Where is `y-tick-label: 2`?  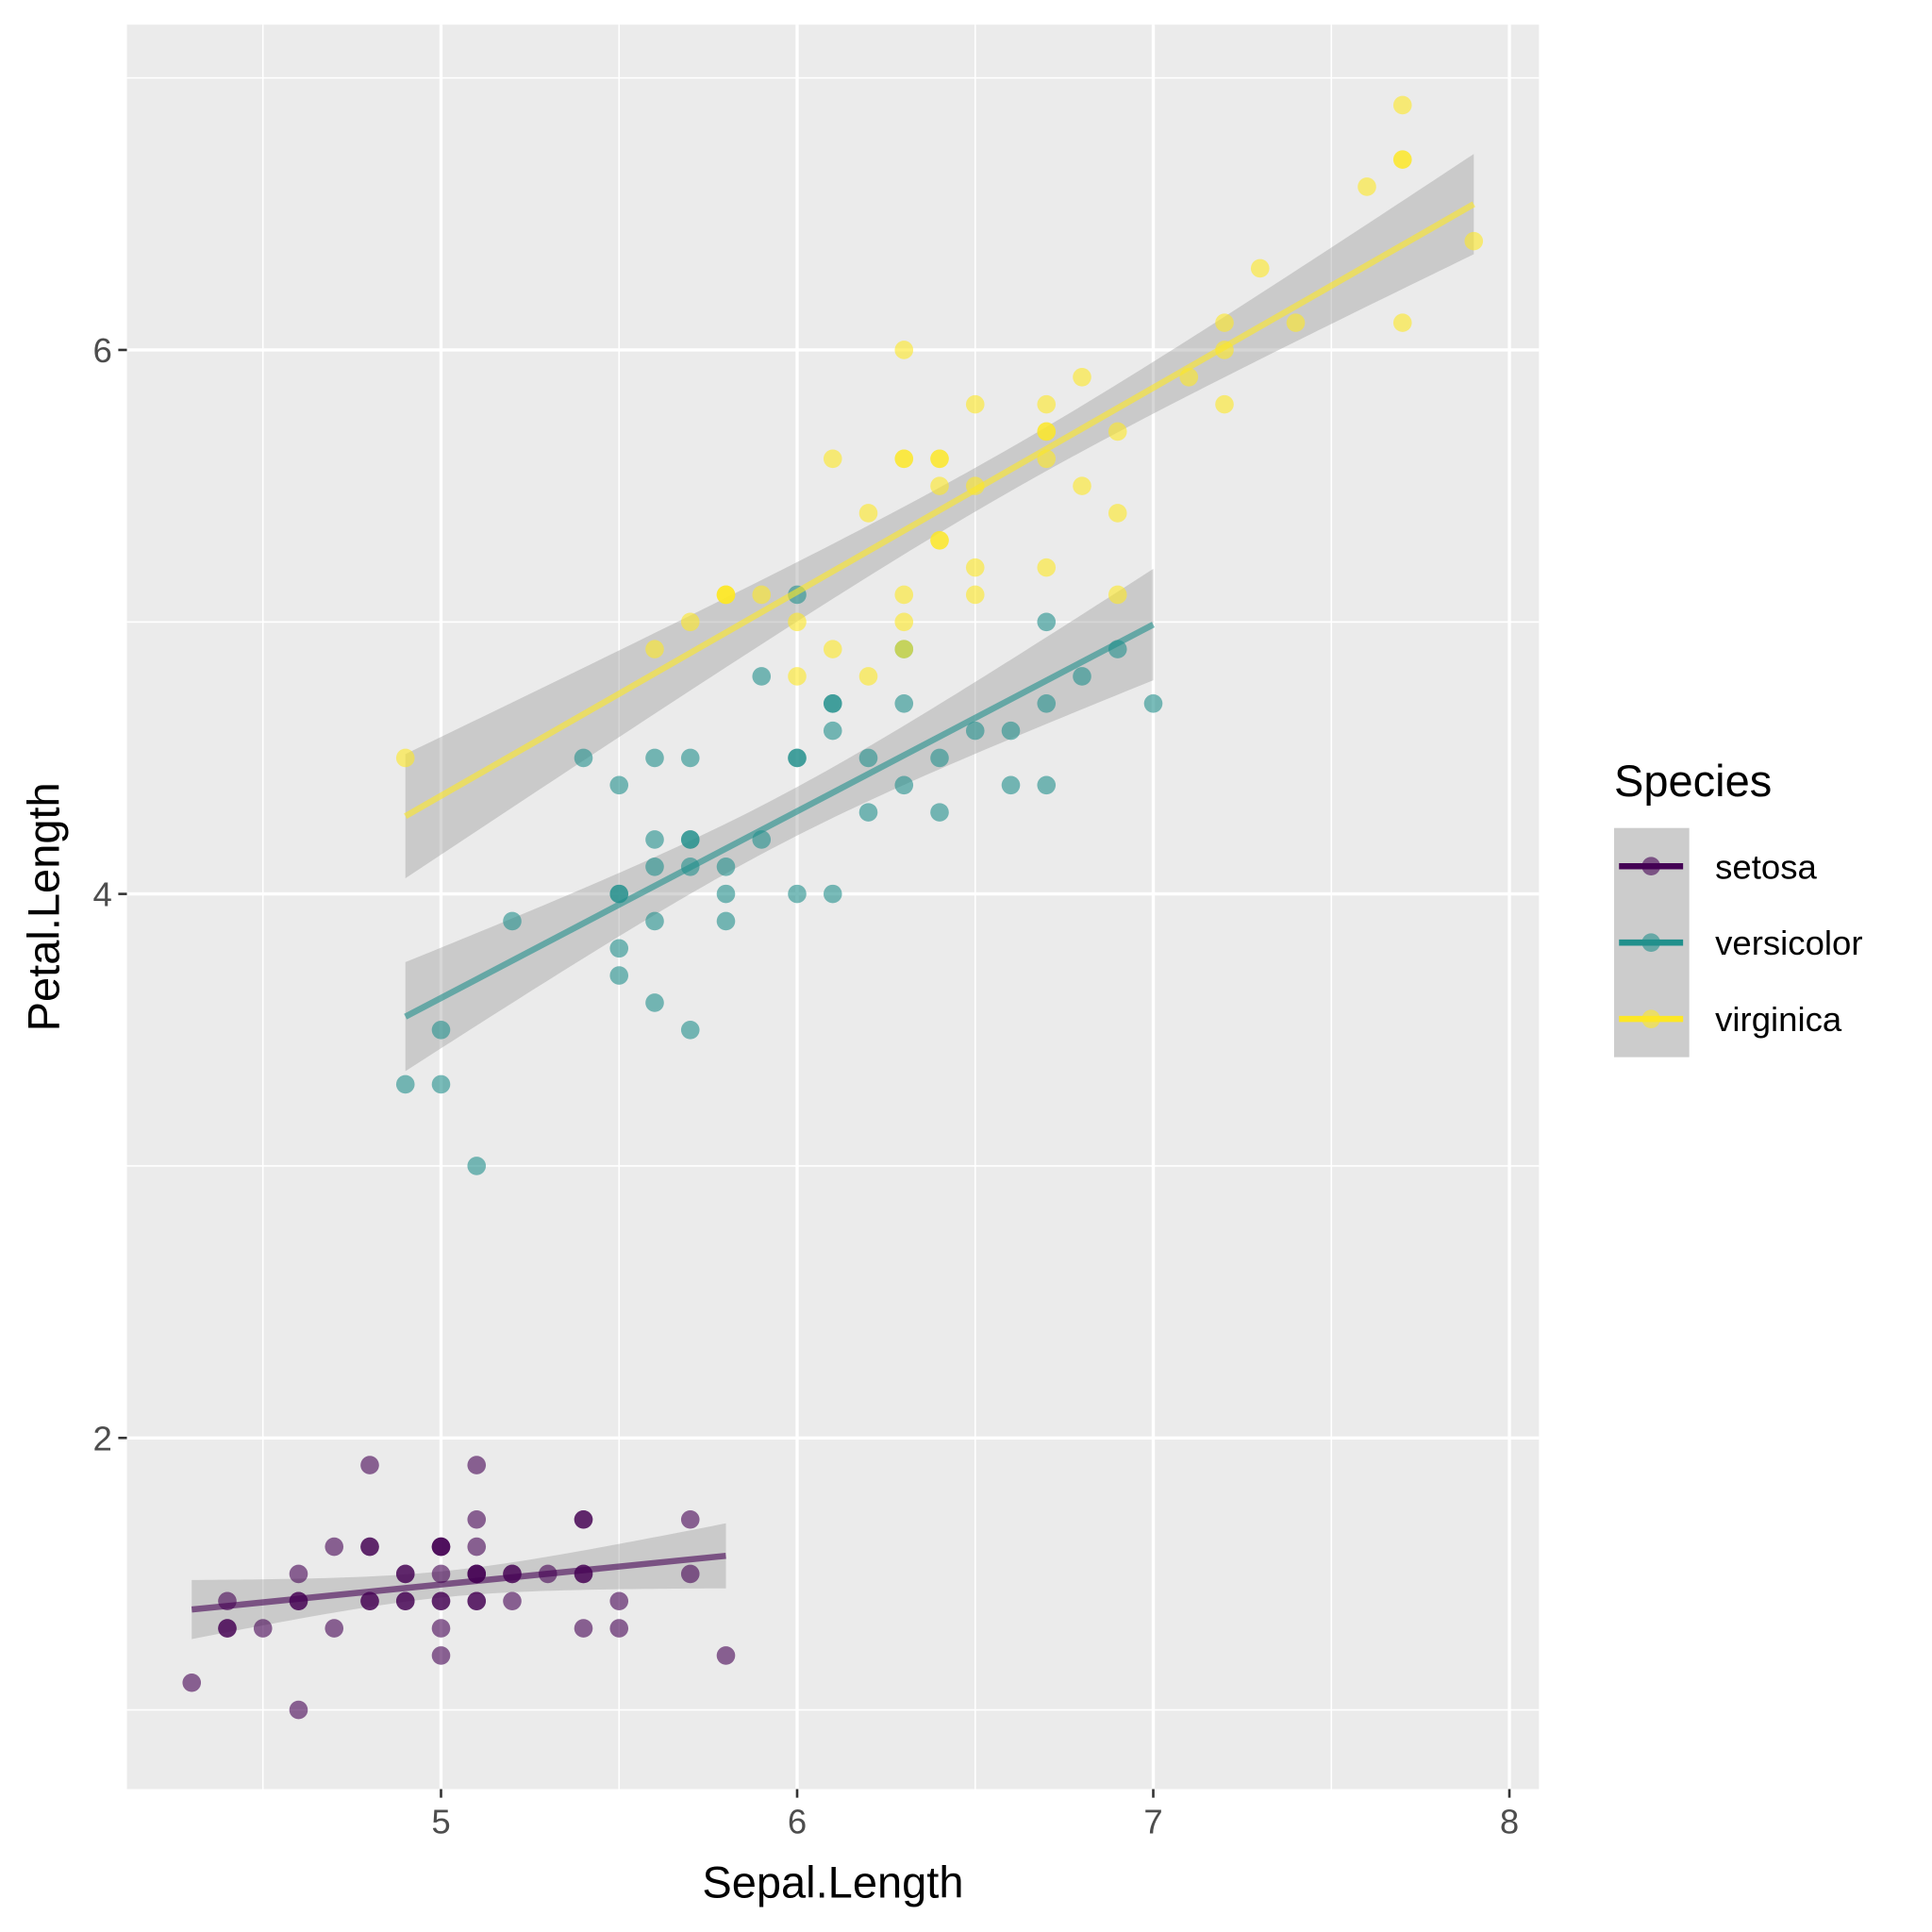
y-tick-label: 2 is located at coordinates (102, 1438).